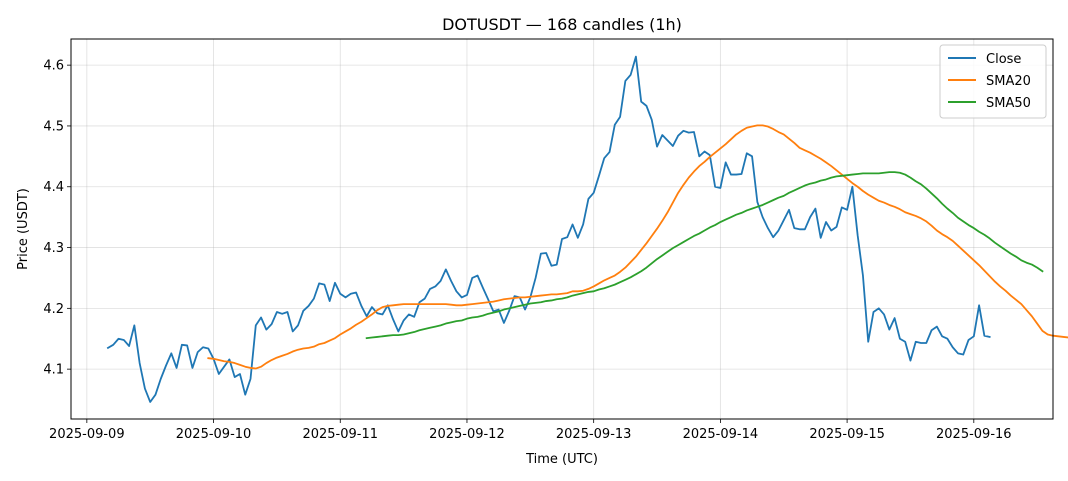 Image resolution: width=1068 pixels, height=481 pixels. I want to click on x-tick-label: 2025-09-11, so click(340, 434).